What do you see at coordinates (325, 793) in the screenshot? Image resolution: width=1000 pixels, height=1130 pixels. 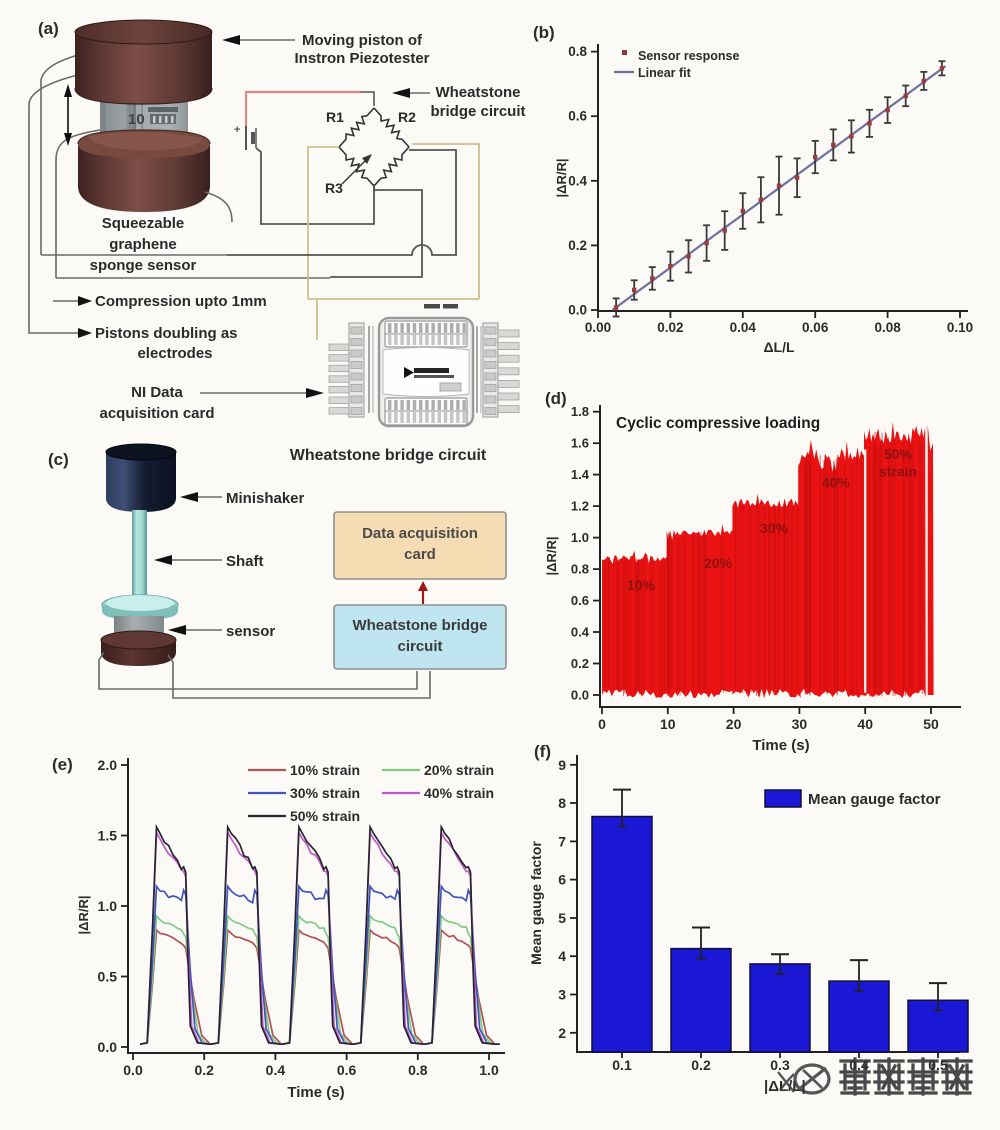 I see `svg-text: 30% strain` at bounding box center [325, 793].